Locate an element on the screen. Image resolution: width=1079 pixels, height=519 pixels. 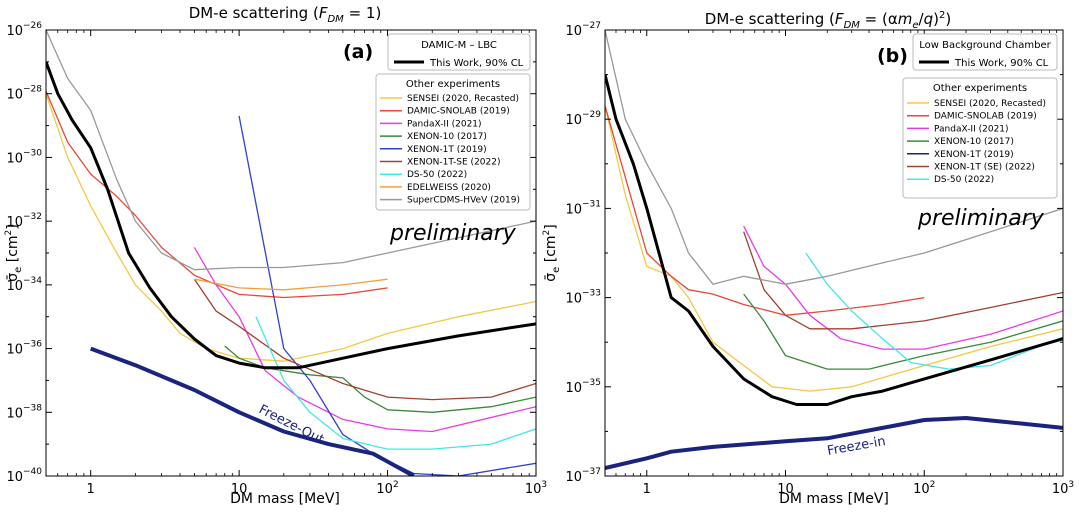
panel-b-legend-main: Low Background Chamber This Work, 90% CL is located at coordinates (985, 52).